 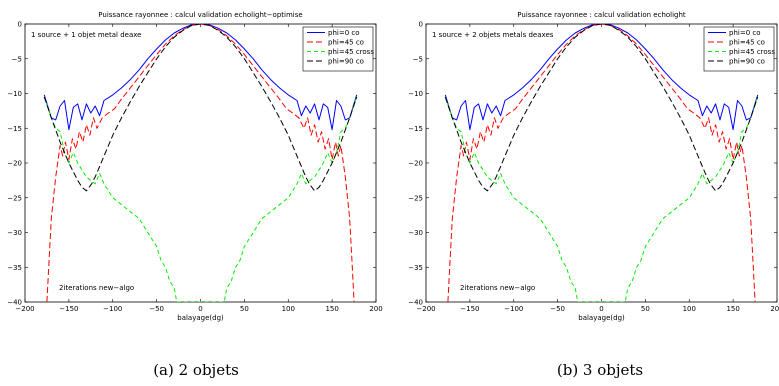 What do you see at coordinates (493, 35) in the screenshot?
I see `annotation-description: 1 source + 2 objets metals deaxes` at bounding box center [493, 35].